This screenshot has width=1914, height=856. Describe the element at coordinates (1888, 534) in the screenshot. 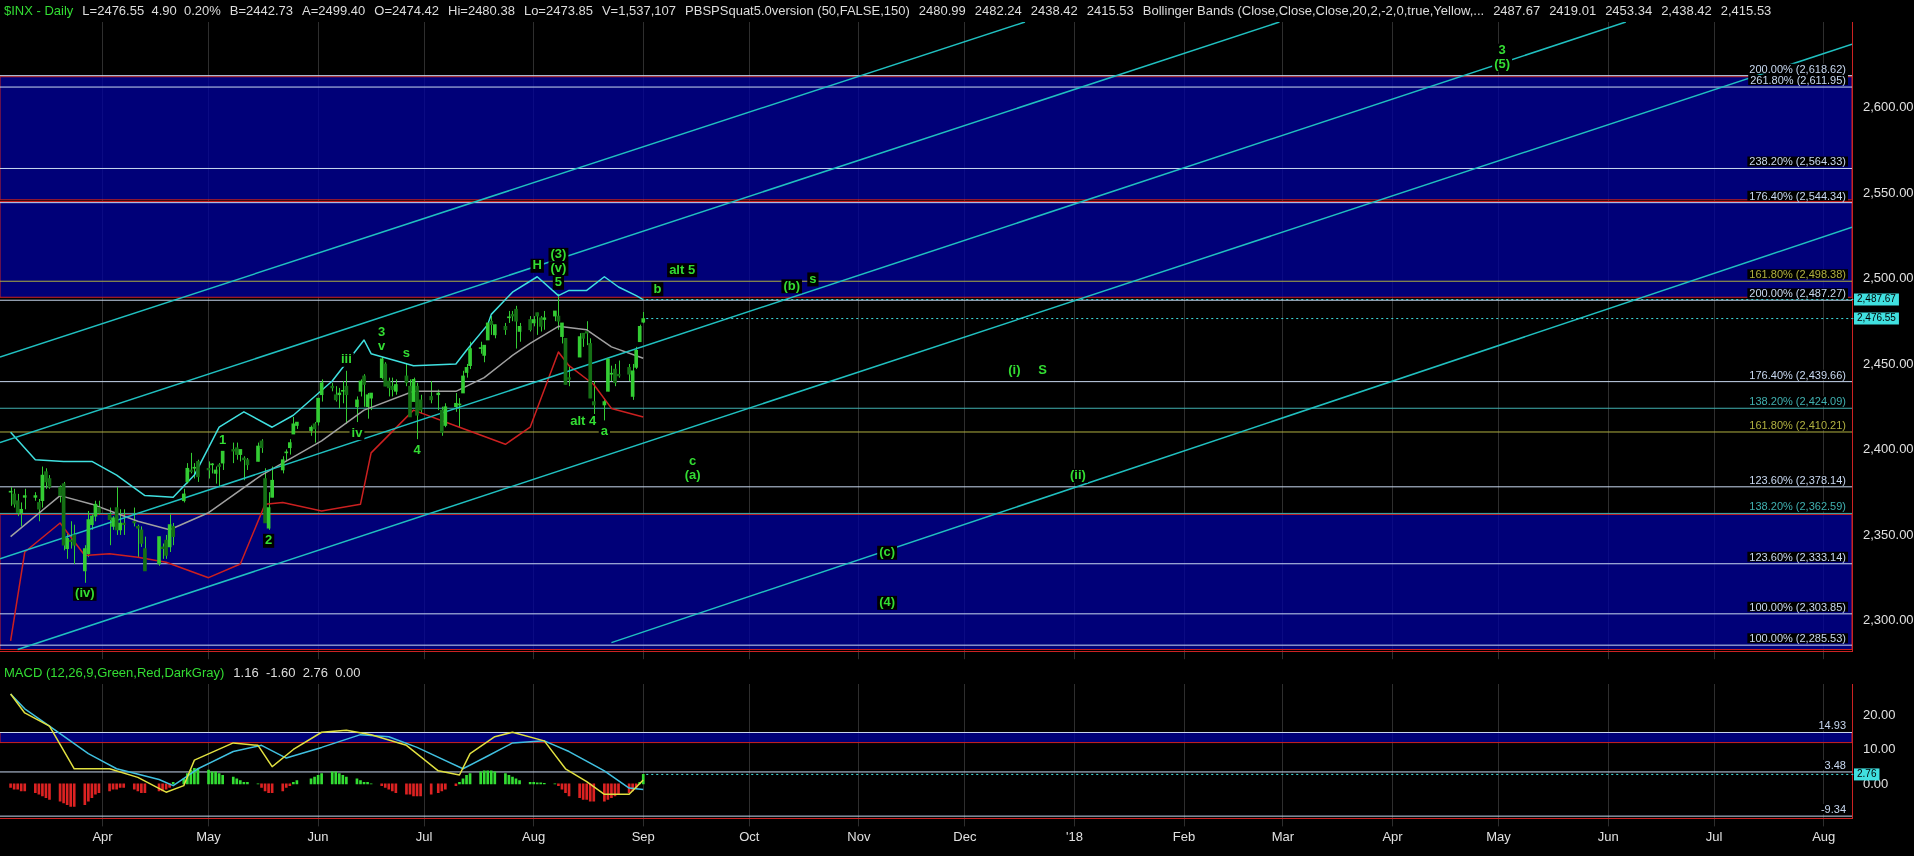

I see `y-tick-label: 2,350.00` at that location.